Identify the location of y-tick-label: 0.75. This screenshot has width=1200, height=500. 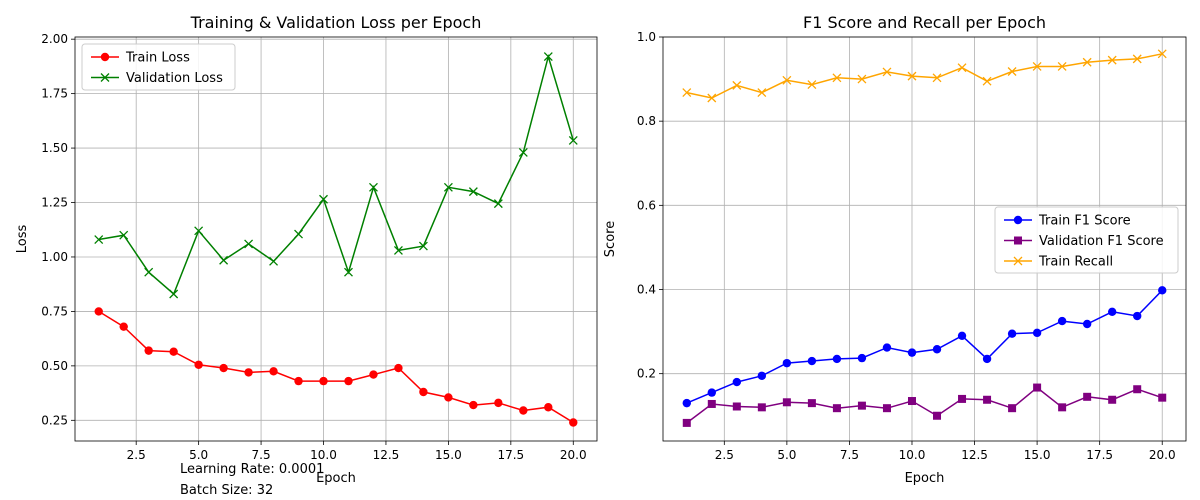
(54, 311).